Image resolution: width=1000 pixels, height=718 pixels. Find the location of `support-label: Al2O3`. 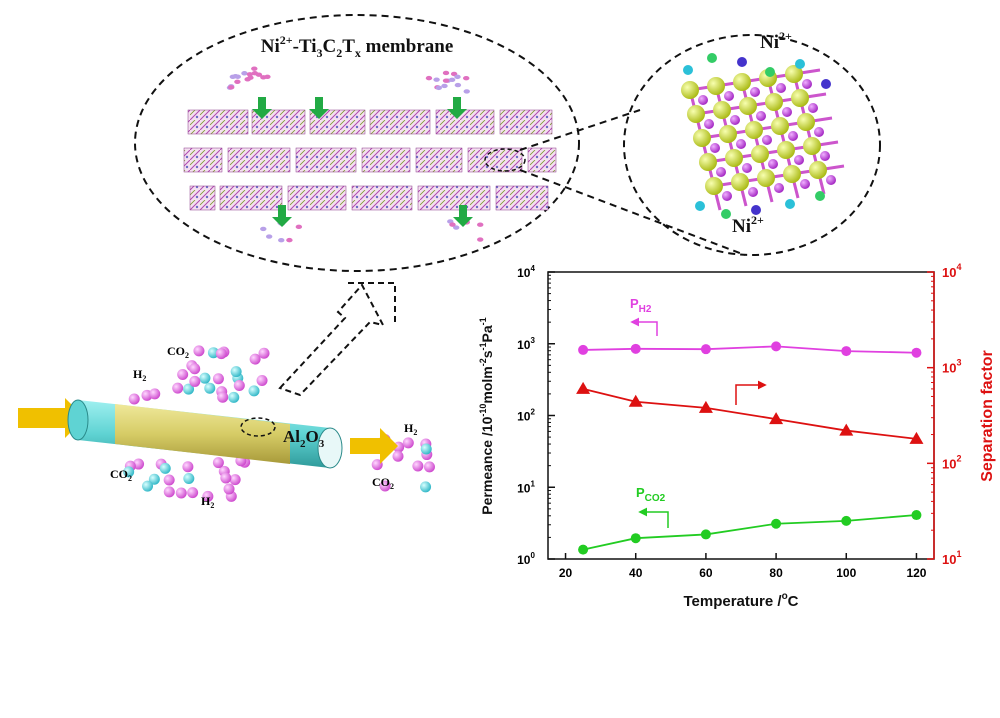

support-label: Al2O3 is located at coordinates (304, 438).